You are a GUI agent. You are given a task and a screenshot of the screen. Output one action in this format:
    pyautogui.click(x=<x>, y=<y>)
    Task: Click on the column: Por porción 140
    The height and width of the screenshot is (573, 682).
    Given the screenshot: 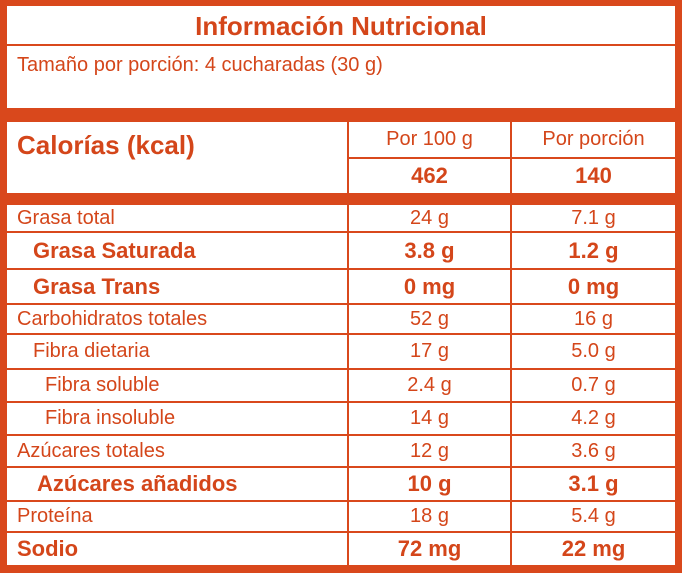 What is the action you would take?
    pyautogui.click(x=593, y=157)
    